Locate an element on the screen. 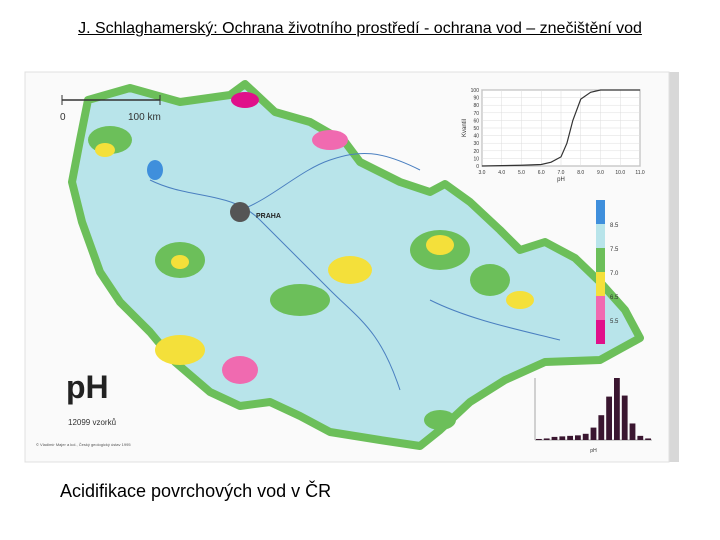 This screenshot has width=720, height=540. y-tick-label: 40 is located at coordinates (476, 137).